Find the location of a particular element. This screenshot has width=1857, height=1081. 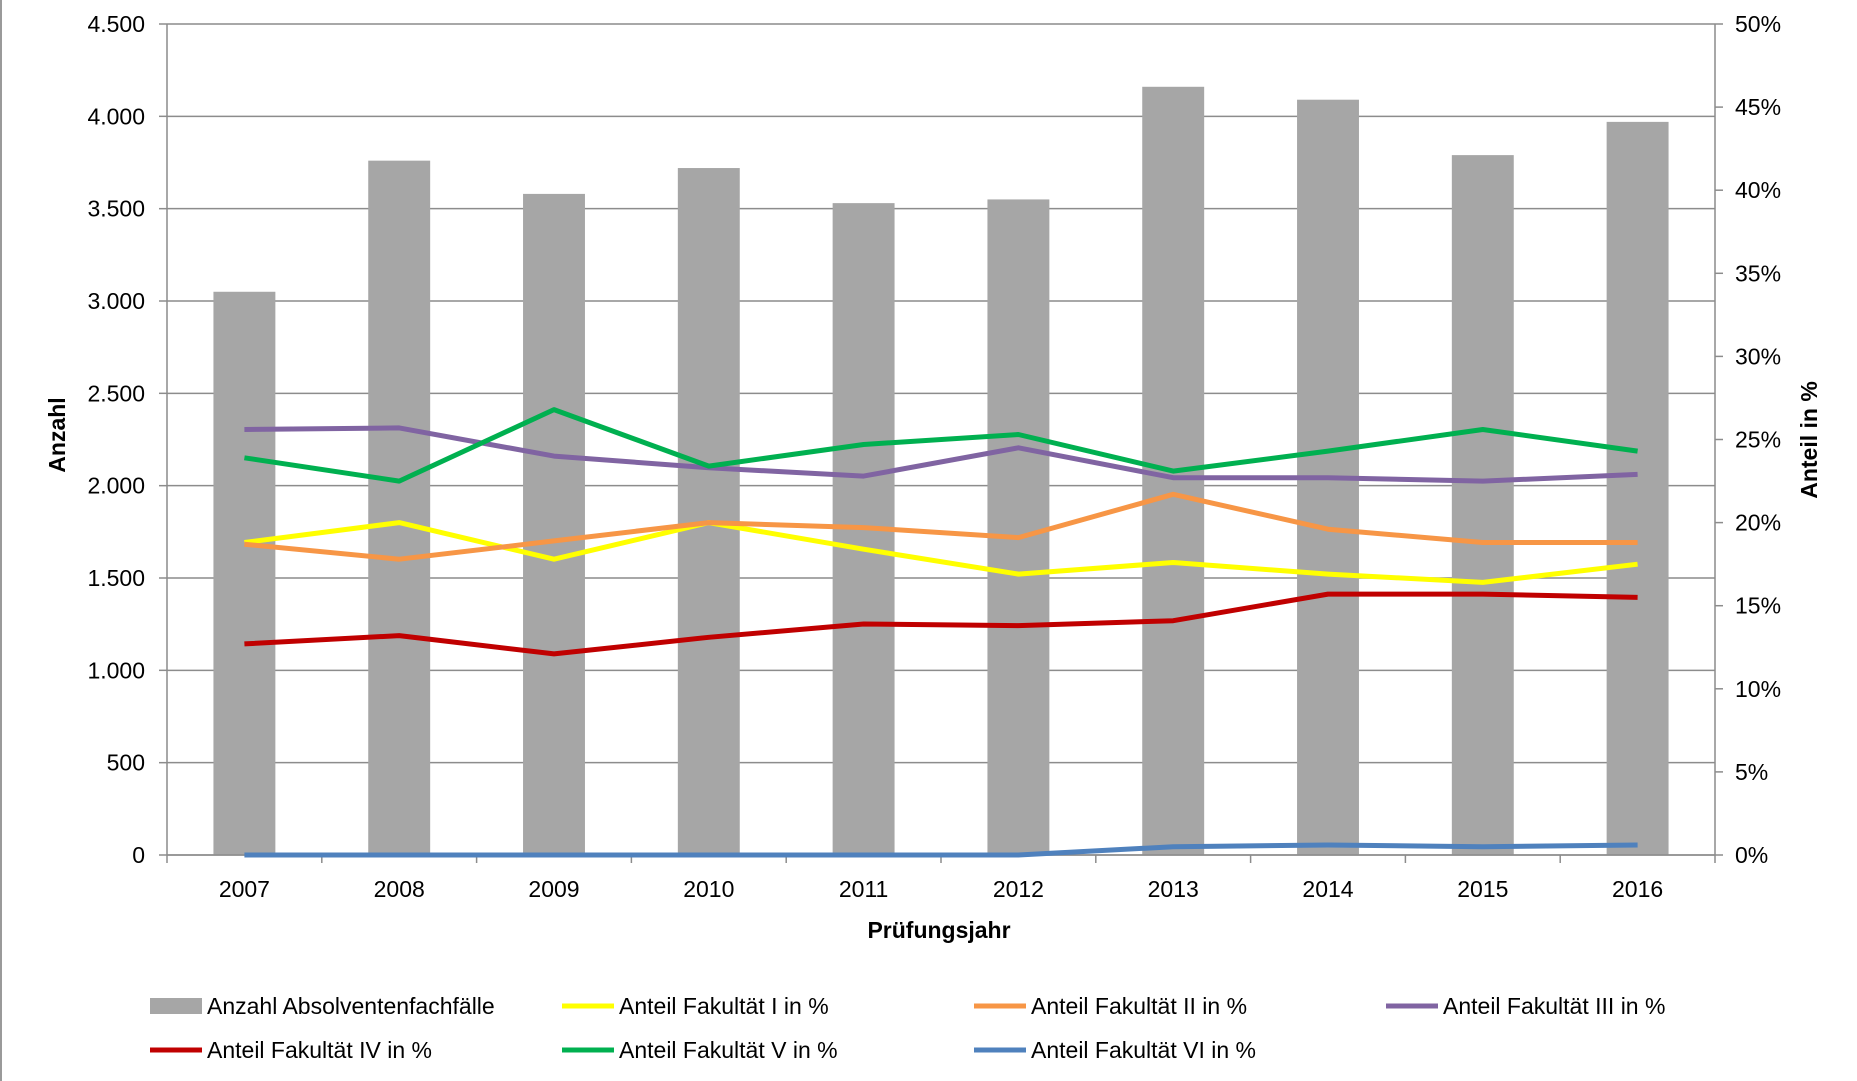

x-axis-ticks: 2007 2008 2009 2010 2011 2012 2013 2014 2015 2016 is located at coordinates (941, 889).